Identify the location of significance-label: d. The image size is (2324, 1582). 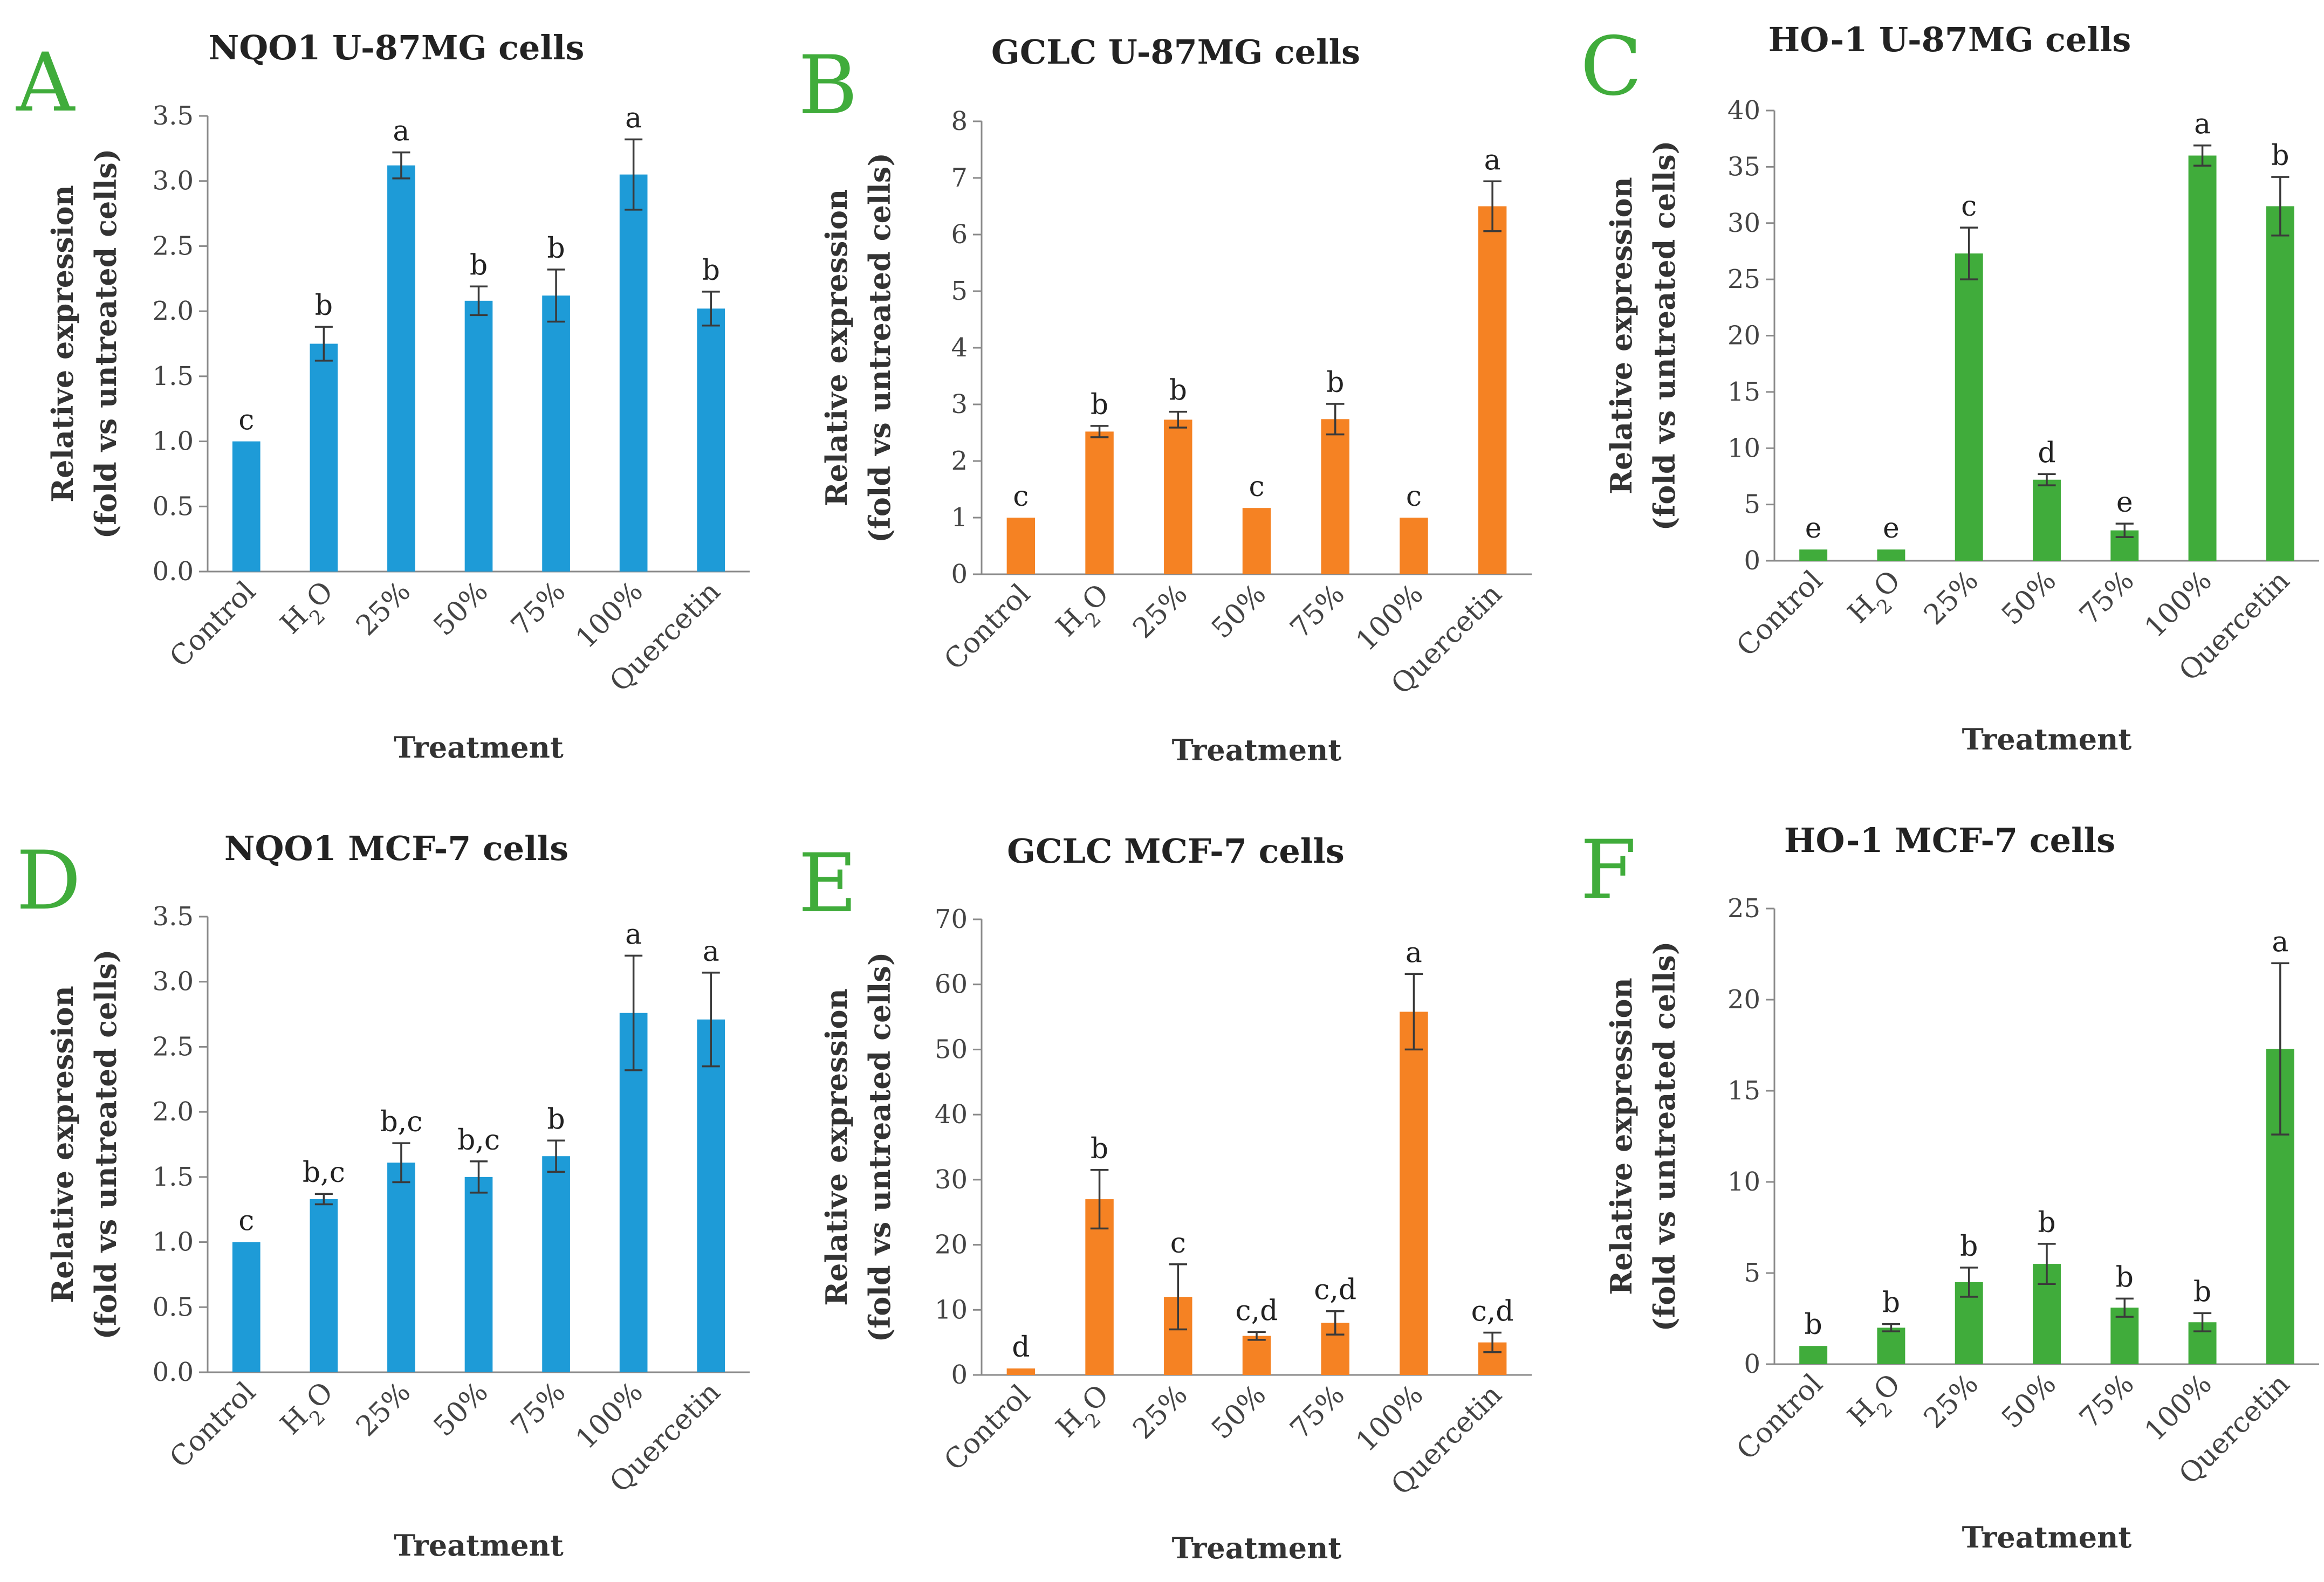
(2046, 453).